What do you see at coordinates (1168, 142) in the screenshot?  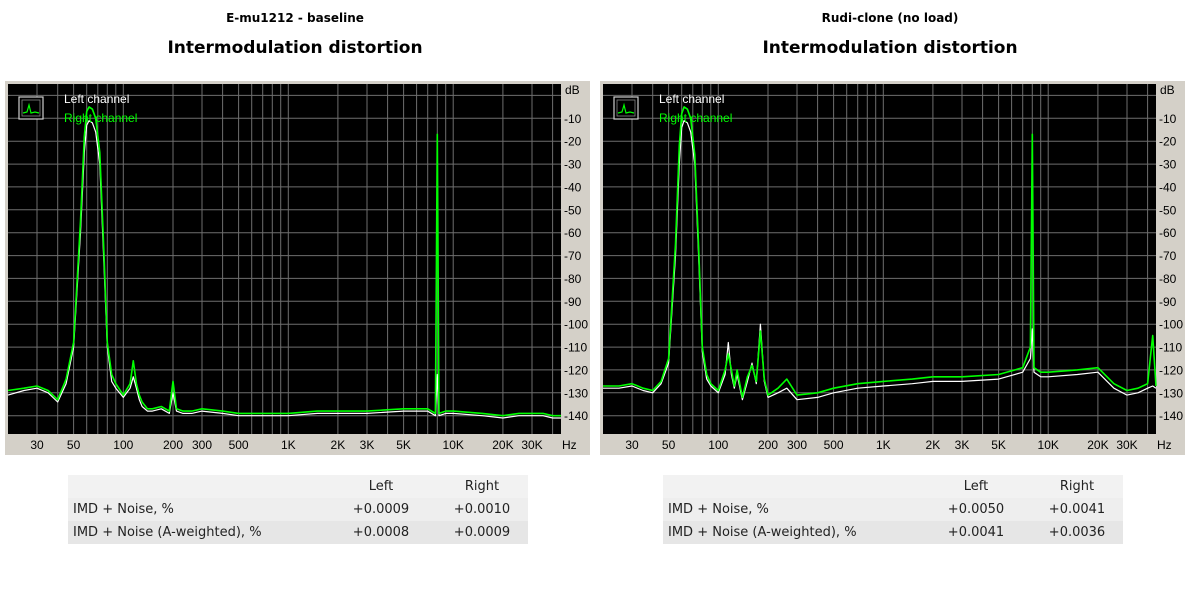 I see `y-tick-label: -20` at bounding box center [1168, 142].